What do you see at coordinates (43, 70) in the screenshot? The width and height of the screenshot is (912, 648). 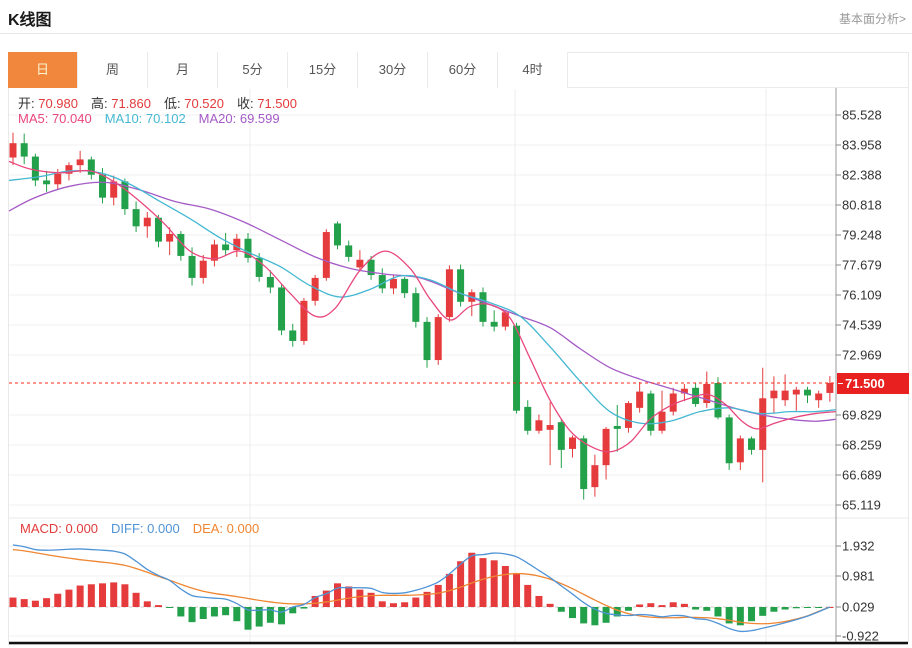 I see `tab-period-0: 日` at bounding box center [43, 70].